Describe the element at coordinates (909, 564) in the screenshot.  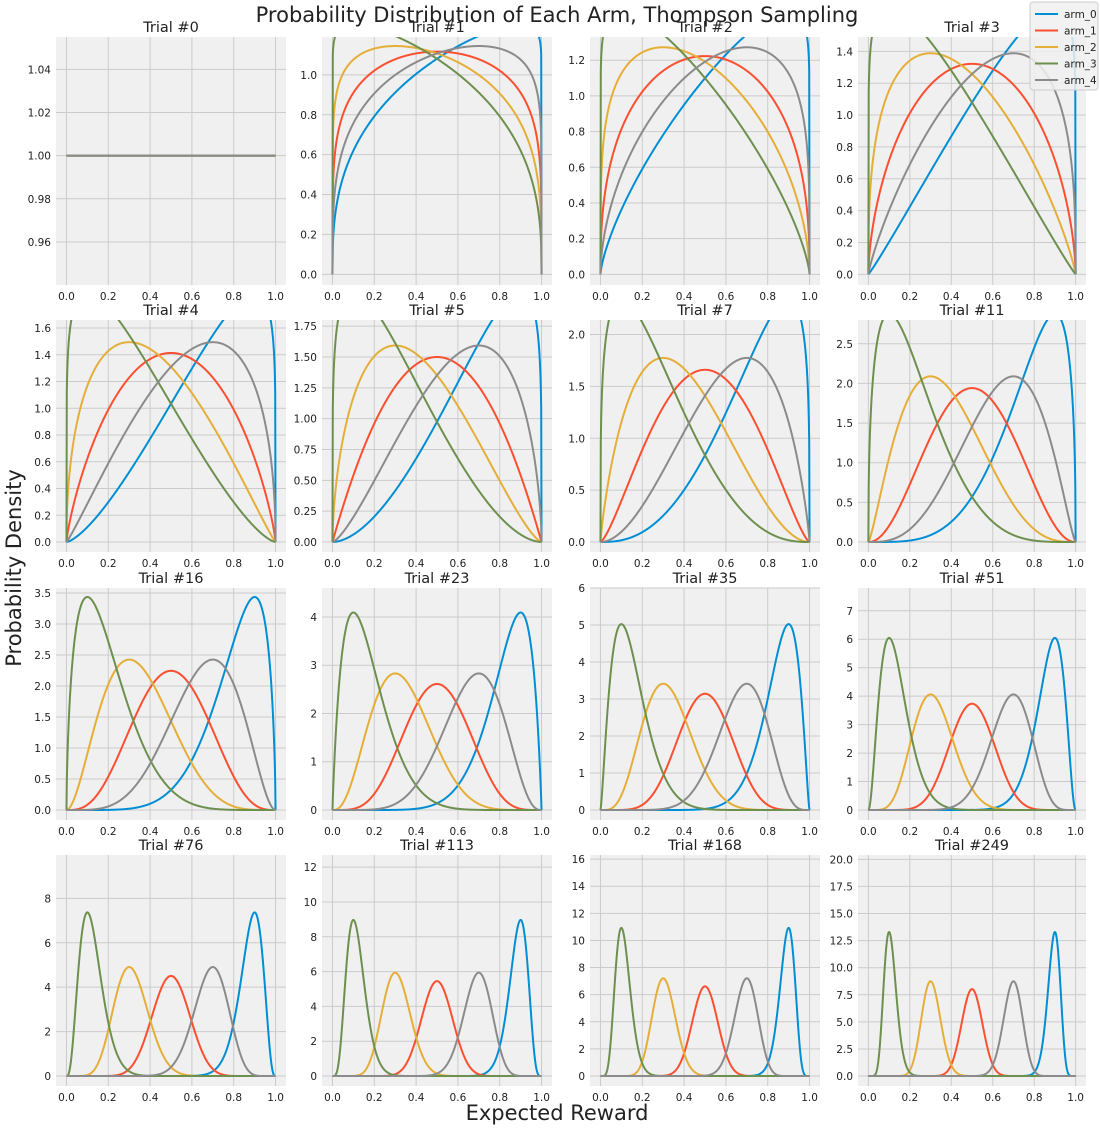
I see `x-tick-label: 0.2` at that location.